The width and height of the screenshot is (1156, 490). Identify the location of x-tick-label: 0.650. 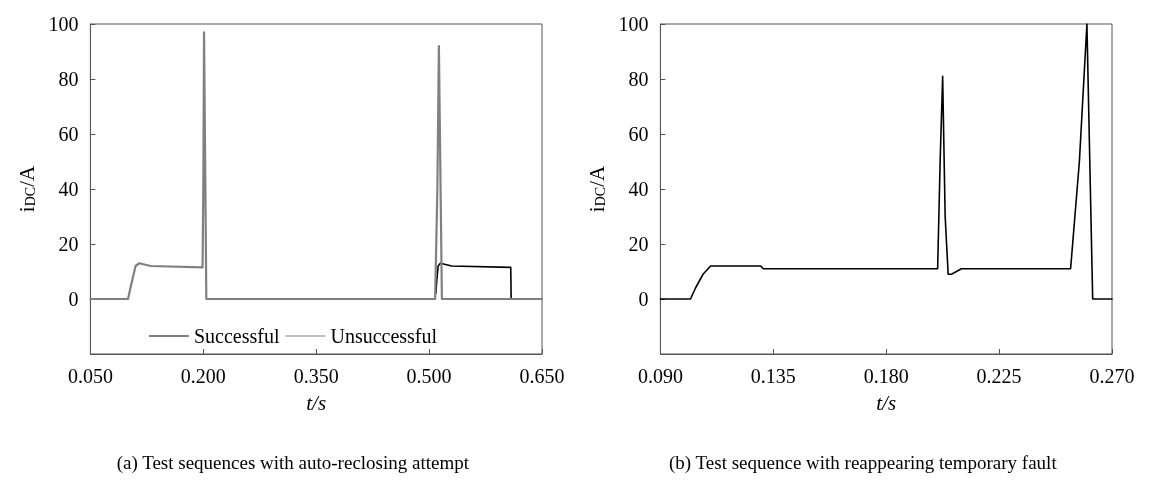
(542, 376).